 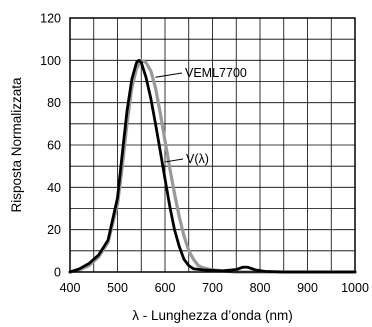 I want to click on x-tick-label: 1000, so click(x=355, y=288).